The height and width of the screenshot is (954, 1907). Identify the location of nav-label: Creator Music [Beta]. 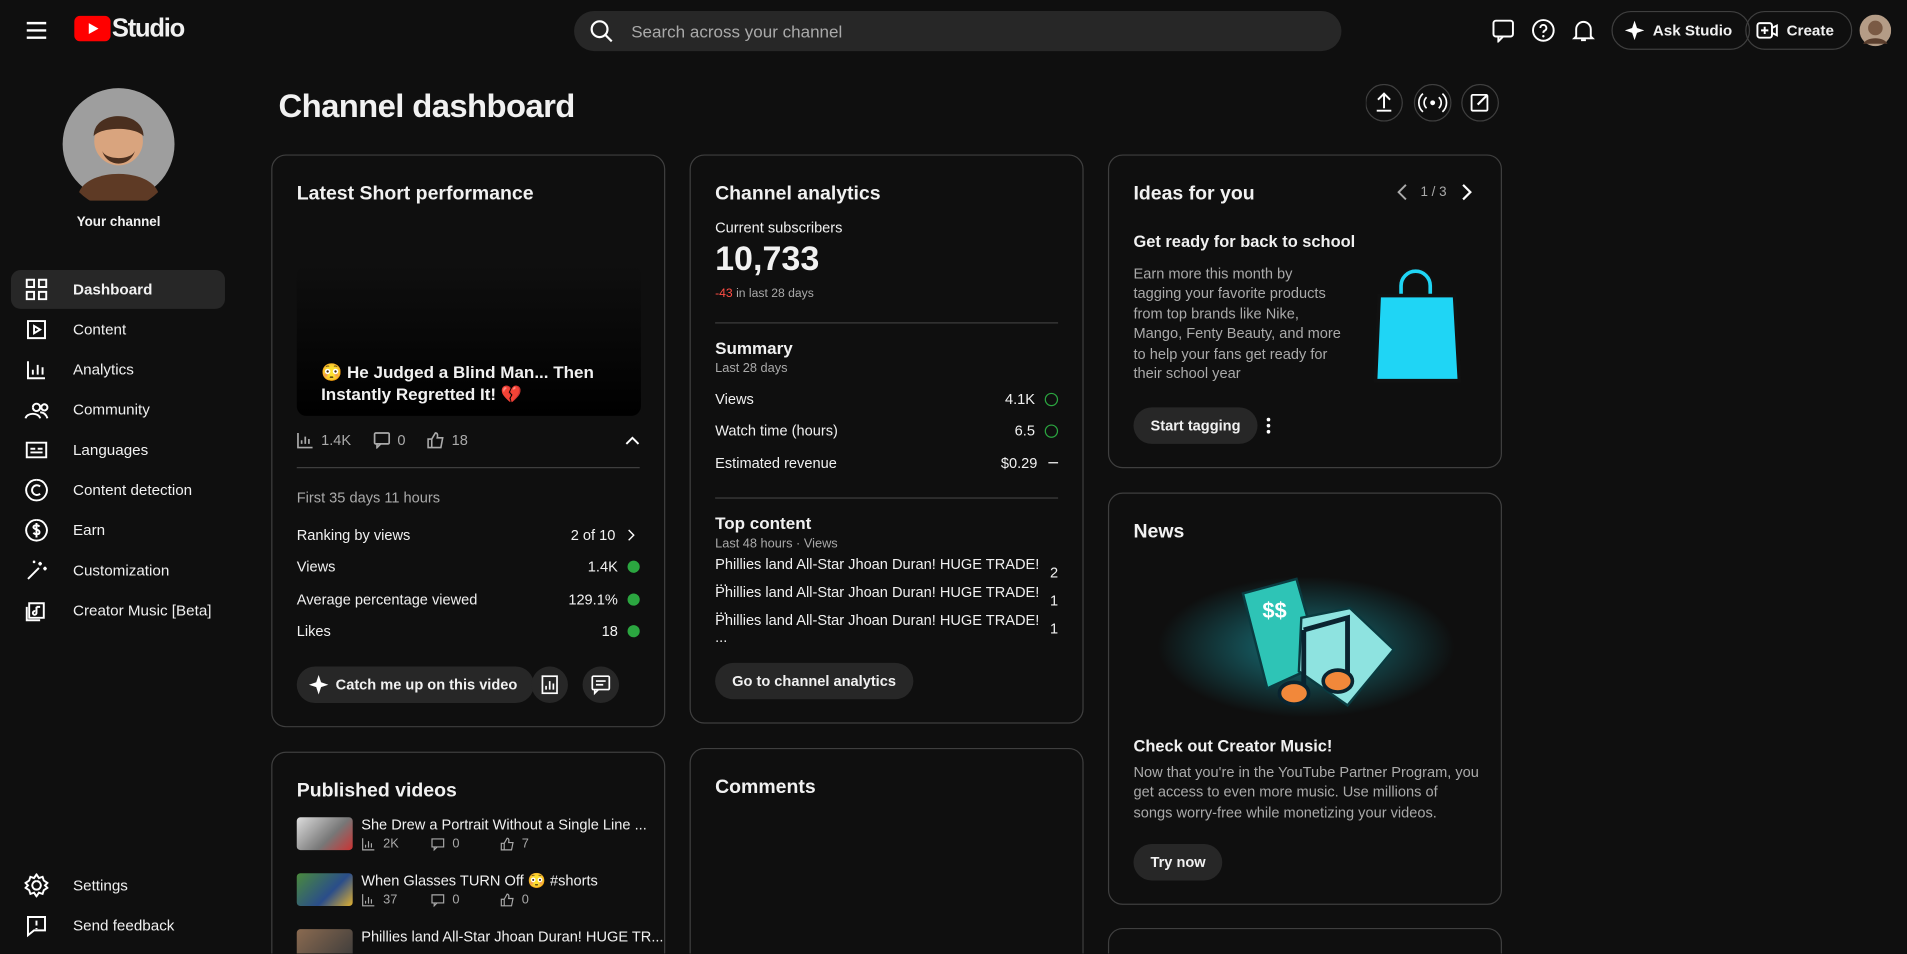
(142, 611).